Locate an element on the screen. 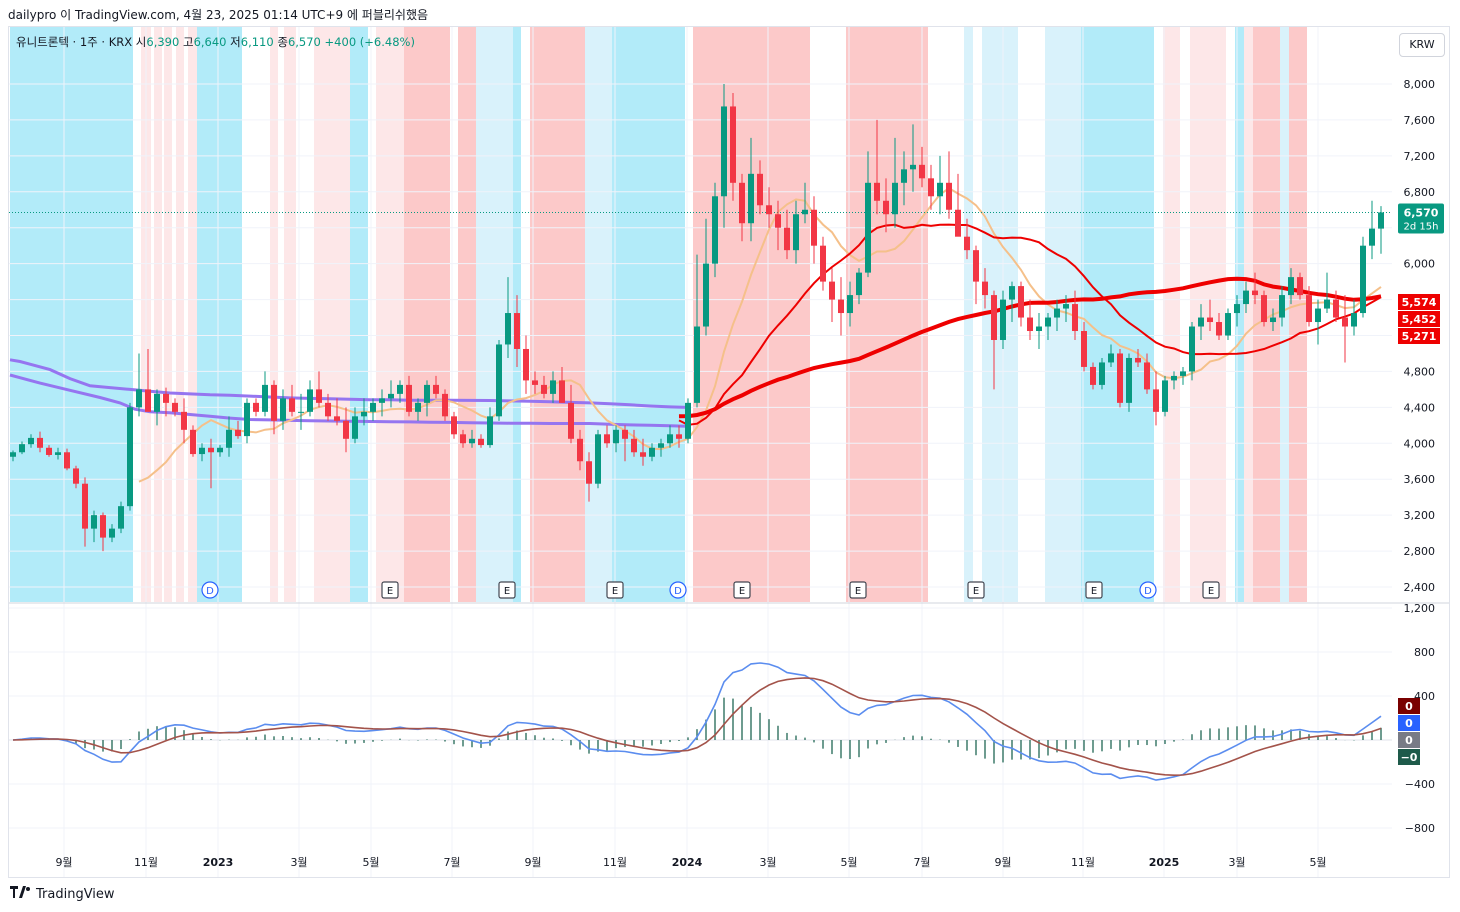 Image resolution: width=1460 pixels, height=912 pixels. macd-tick-label: 800 is located at coordinates (1424, 652).